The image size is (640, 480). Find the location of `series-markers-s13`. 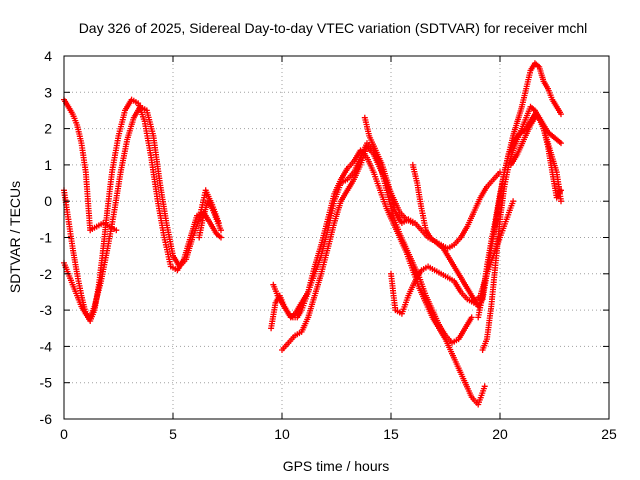

series-markers-s13 is located at coordinates (210, 219).